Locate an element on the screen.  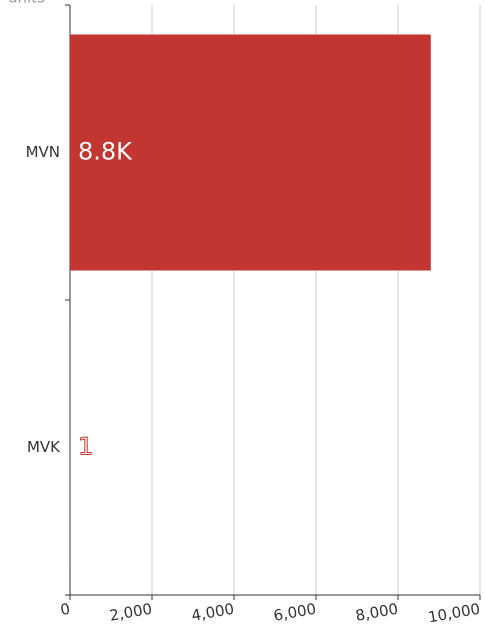
y-tick-label: MVK is located at coordinates (44, 447).